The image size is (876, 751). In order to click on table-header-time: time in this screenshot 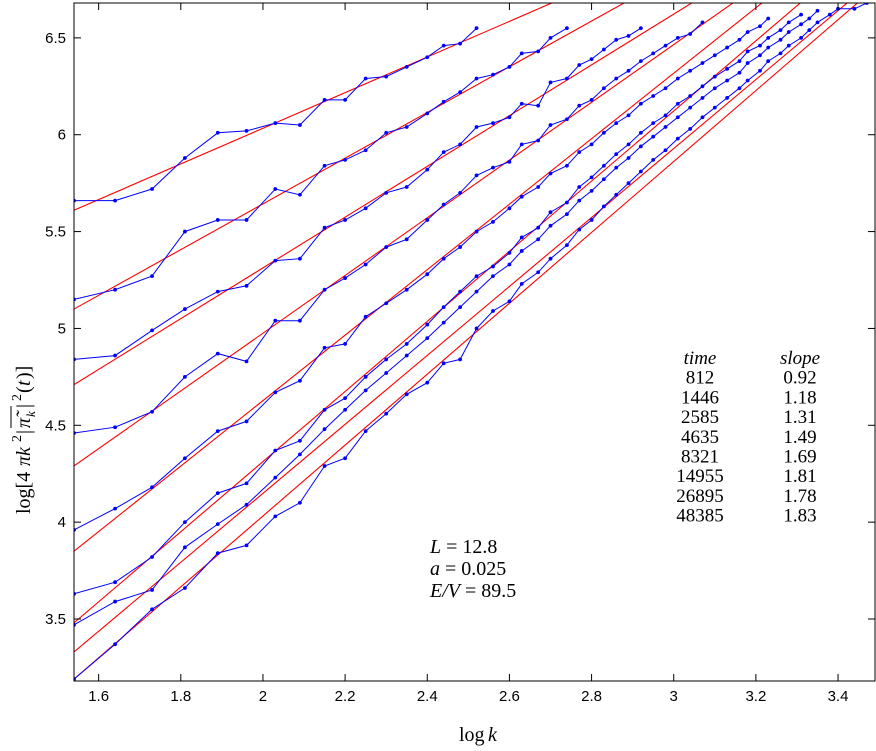, I will do `click(700, 358)`.